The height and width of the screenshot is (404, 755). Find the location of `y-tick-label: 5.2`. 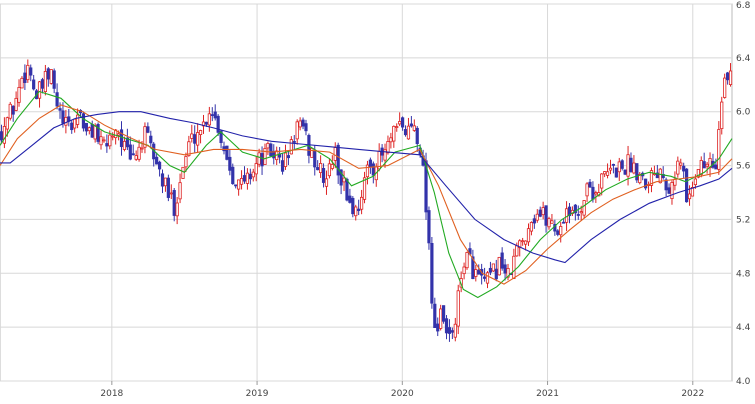

y-tick-label: 5.2 is located at coordinates (743, 220).